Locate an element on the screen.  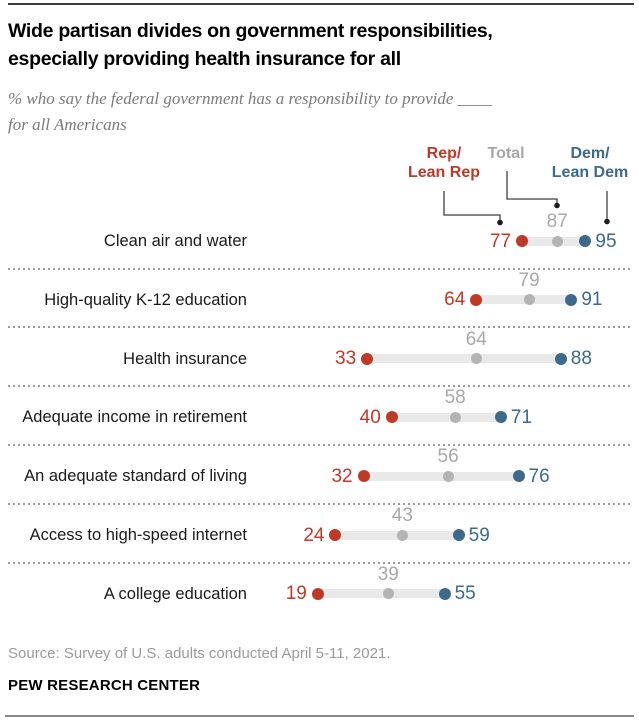
dem-value-label: 91 is located at coordinates (592, 300).